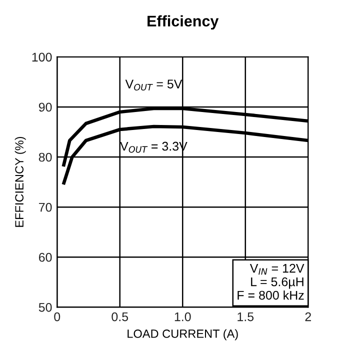 The width and height of the screenshot is (342, 358). What do you see at coordinates (182, 317) in the screenshot?
I see `x-tick-label: 1.0` at bounding box center [182, 317].